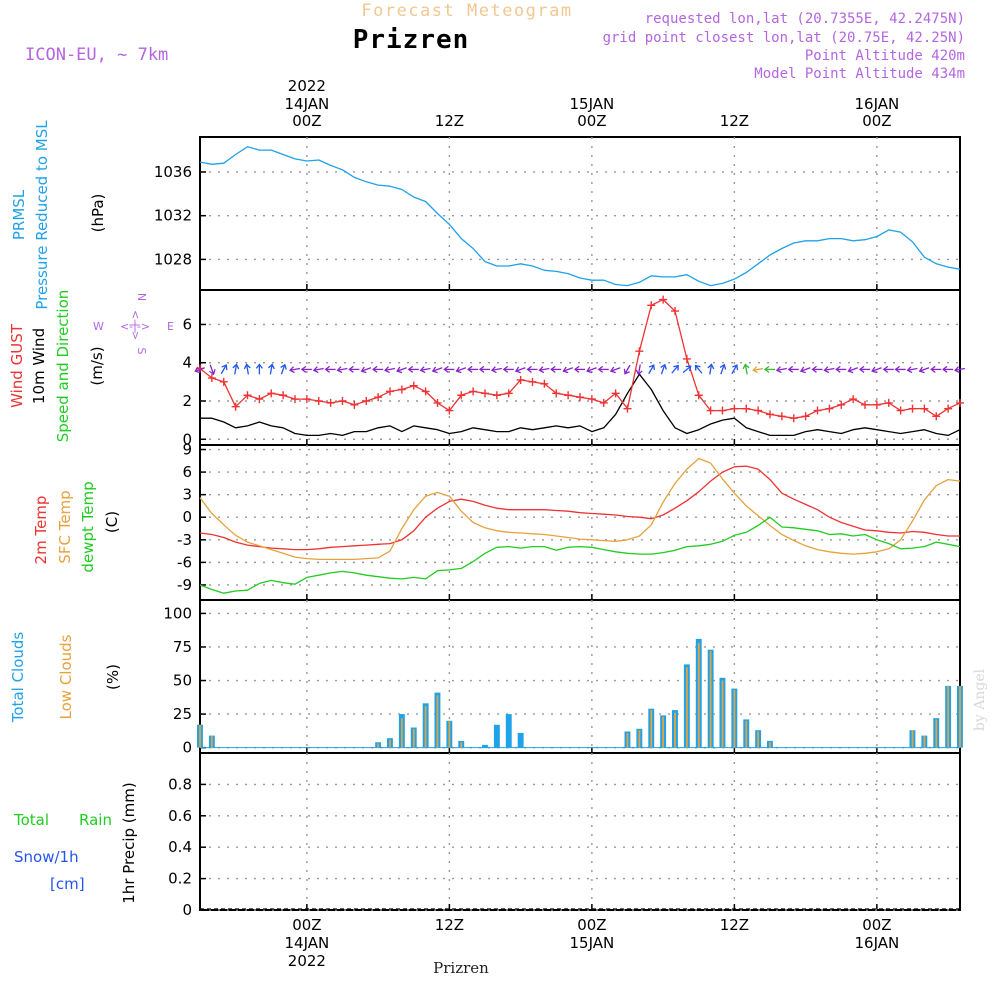 Image resolution: width=1000 pixels, height=1000 pixels. I want to click on wind-gust-label: Wind GUST, so click(17, 365).